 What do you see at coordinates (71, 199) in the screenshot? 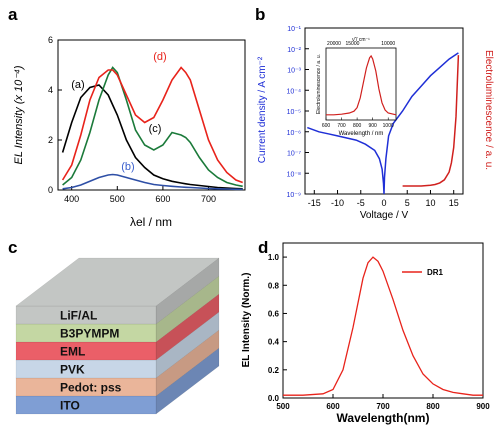
I see `chart-a-x-tick-label: 400` at bounding box center [71, 199].